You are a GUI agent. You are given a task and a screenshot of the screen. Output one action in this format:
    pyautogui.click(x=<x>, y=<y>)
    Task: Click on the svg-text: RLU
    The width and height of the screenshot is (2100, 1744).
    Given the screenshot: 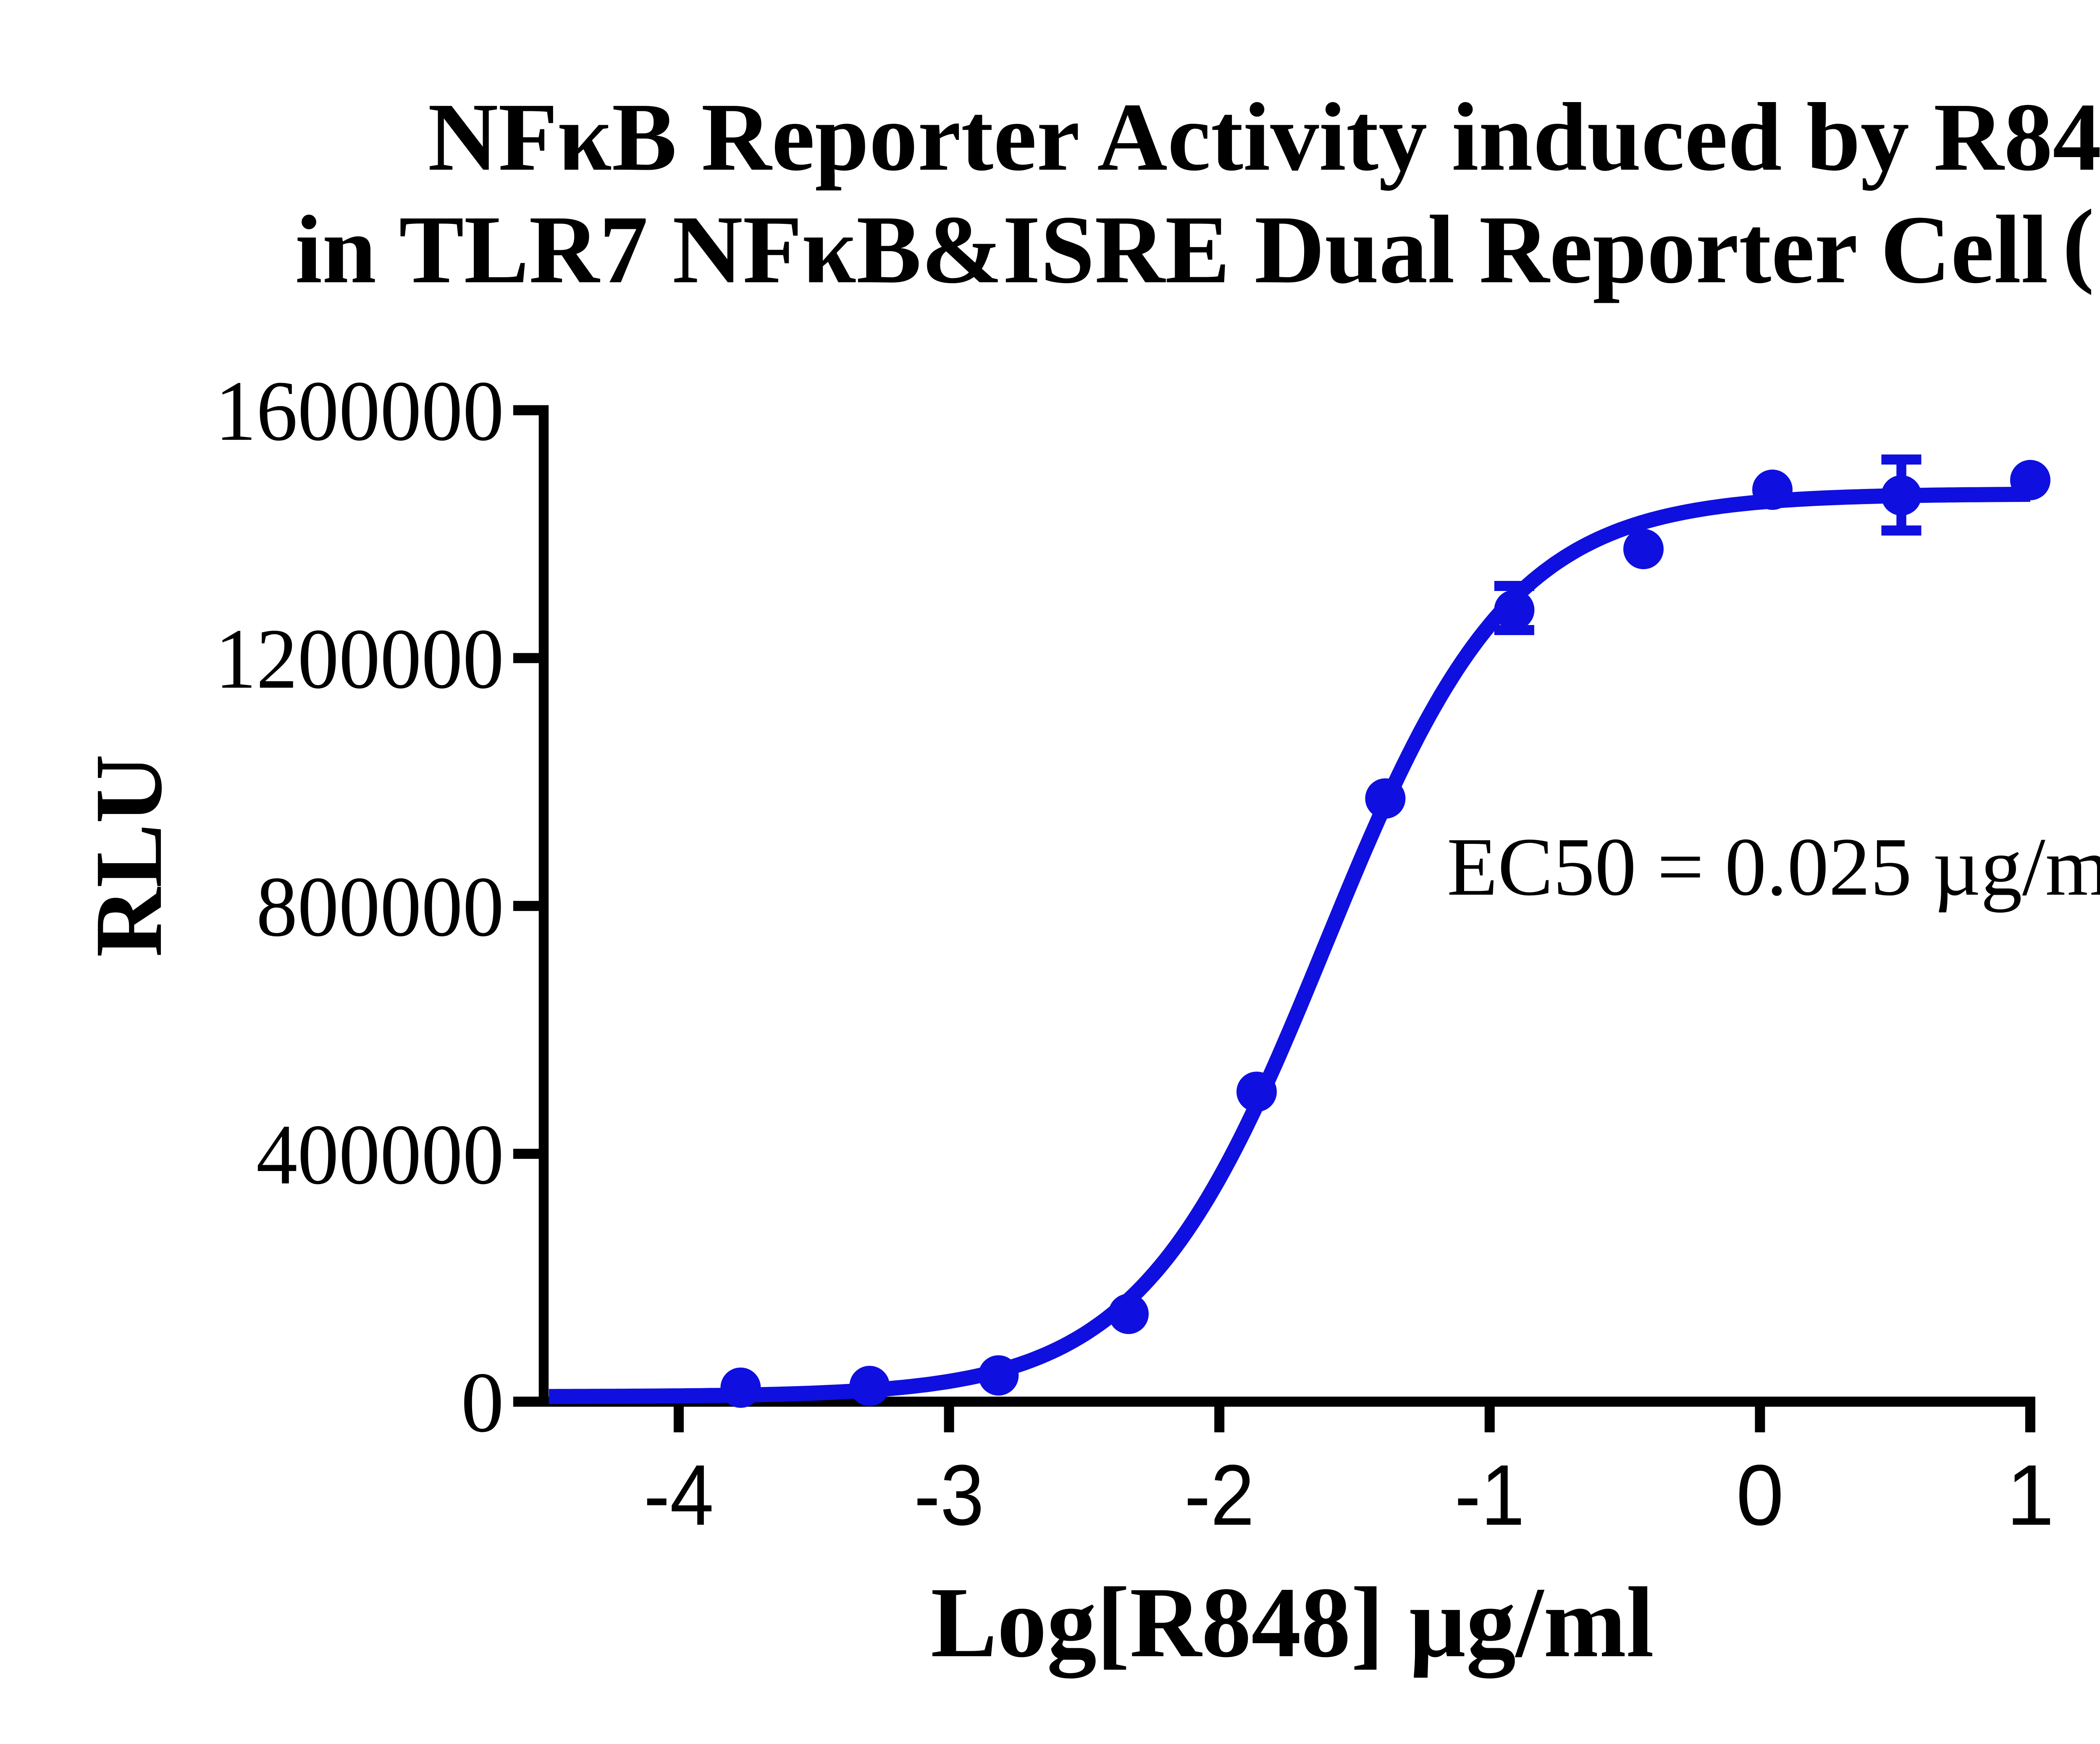 What is the action you would take?
    pyautogui.click(x=128, y=855)
    